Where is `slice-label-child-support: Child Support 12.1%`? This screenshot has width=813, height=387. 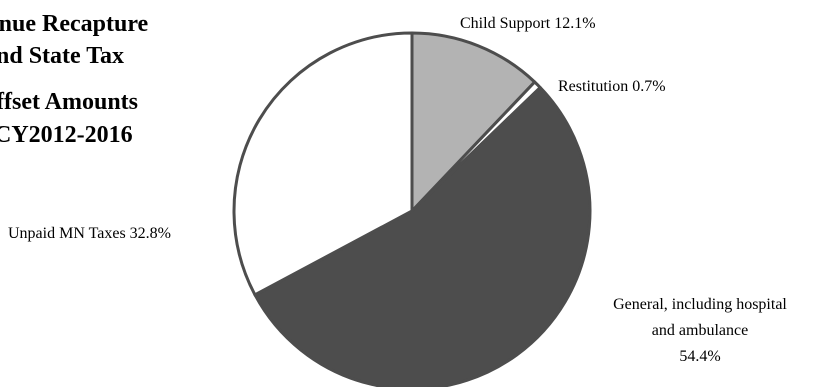
slice-label-child-support: Child Support 12.1% is located at coordinates (528, 23).